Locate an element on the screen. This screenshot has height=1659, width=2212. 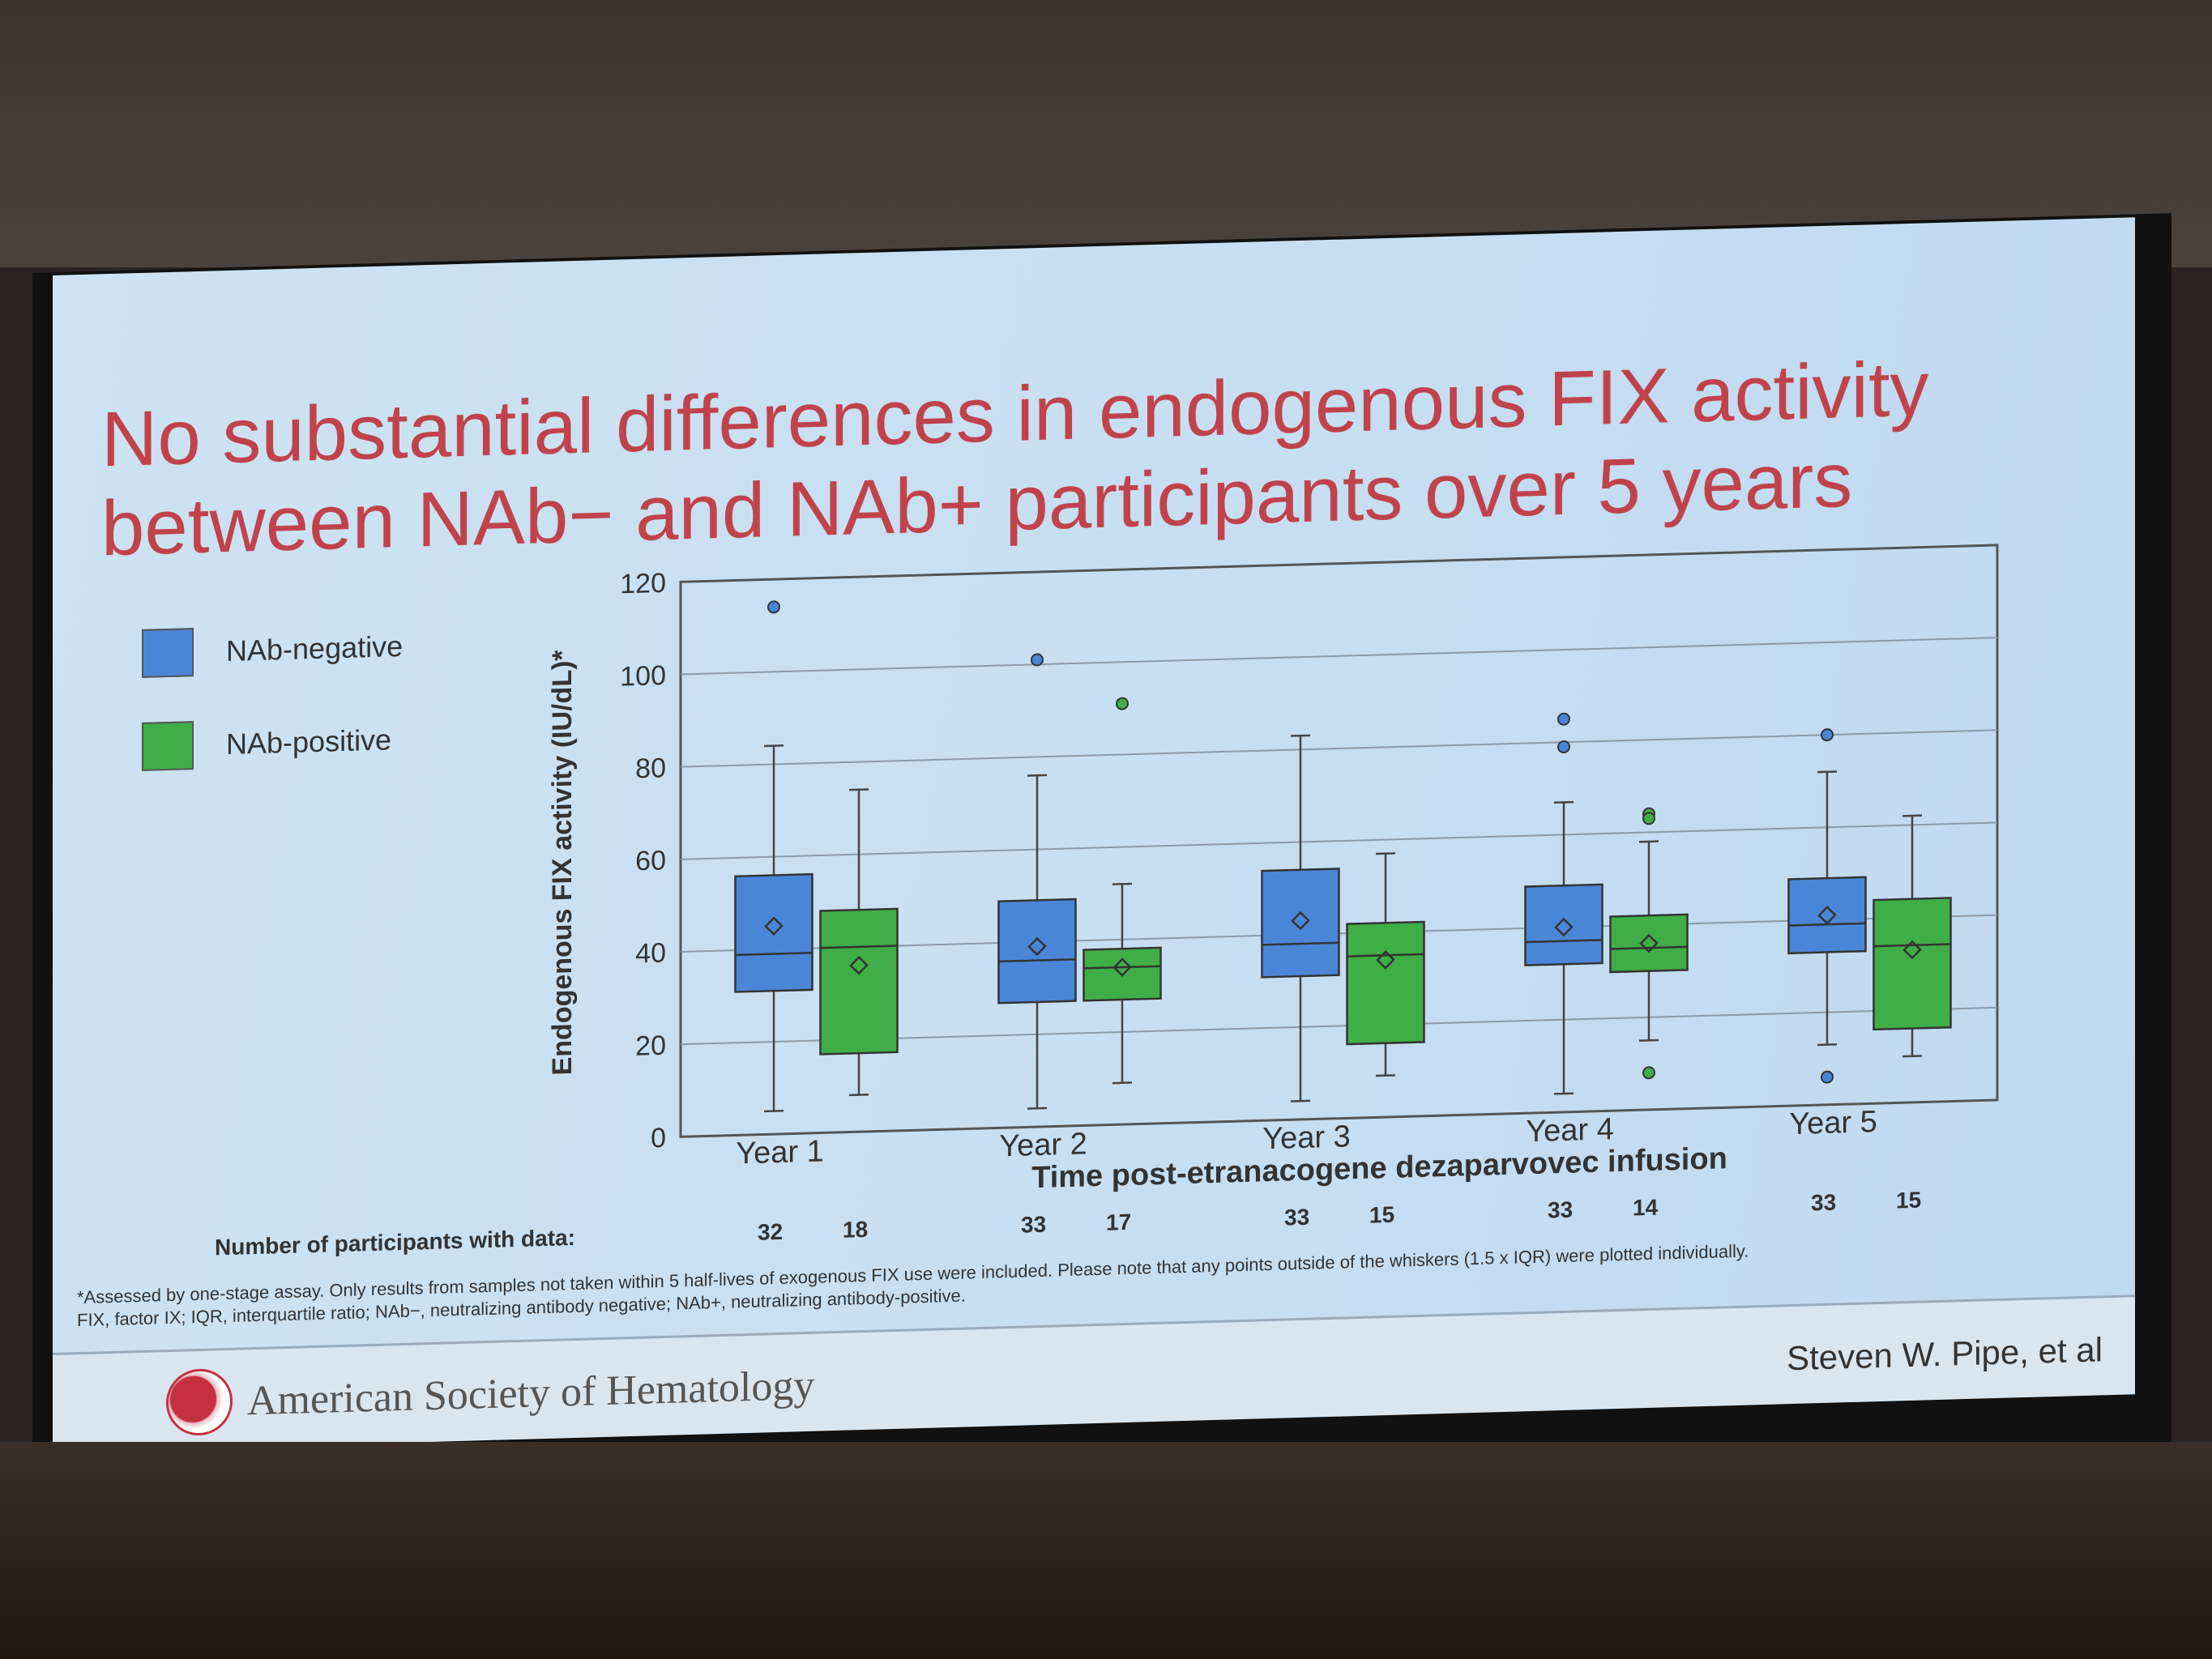
x-tick-label: Year 5 is located at coordinates (1833, 1123).